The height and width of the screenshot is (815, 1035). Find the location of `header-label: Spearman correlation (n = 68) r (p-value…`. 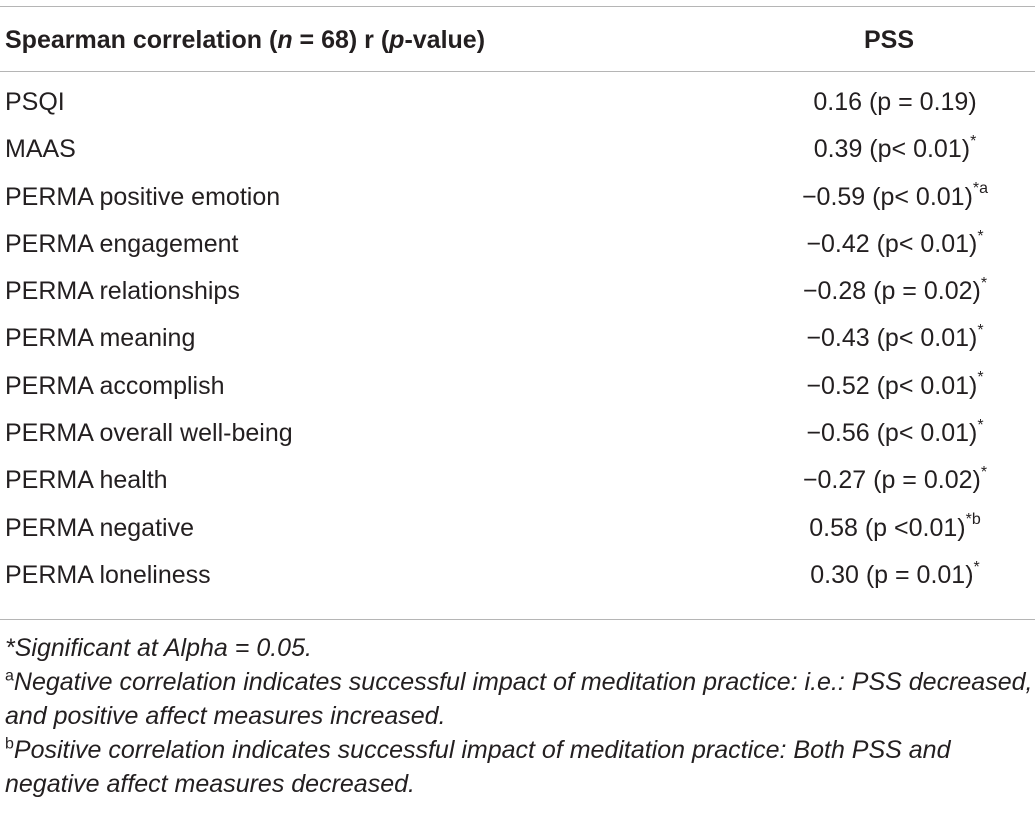

header-label: Spearman correlation (n = 68) r (p-value… is located at coordinates (245, 40).